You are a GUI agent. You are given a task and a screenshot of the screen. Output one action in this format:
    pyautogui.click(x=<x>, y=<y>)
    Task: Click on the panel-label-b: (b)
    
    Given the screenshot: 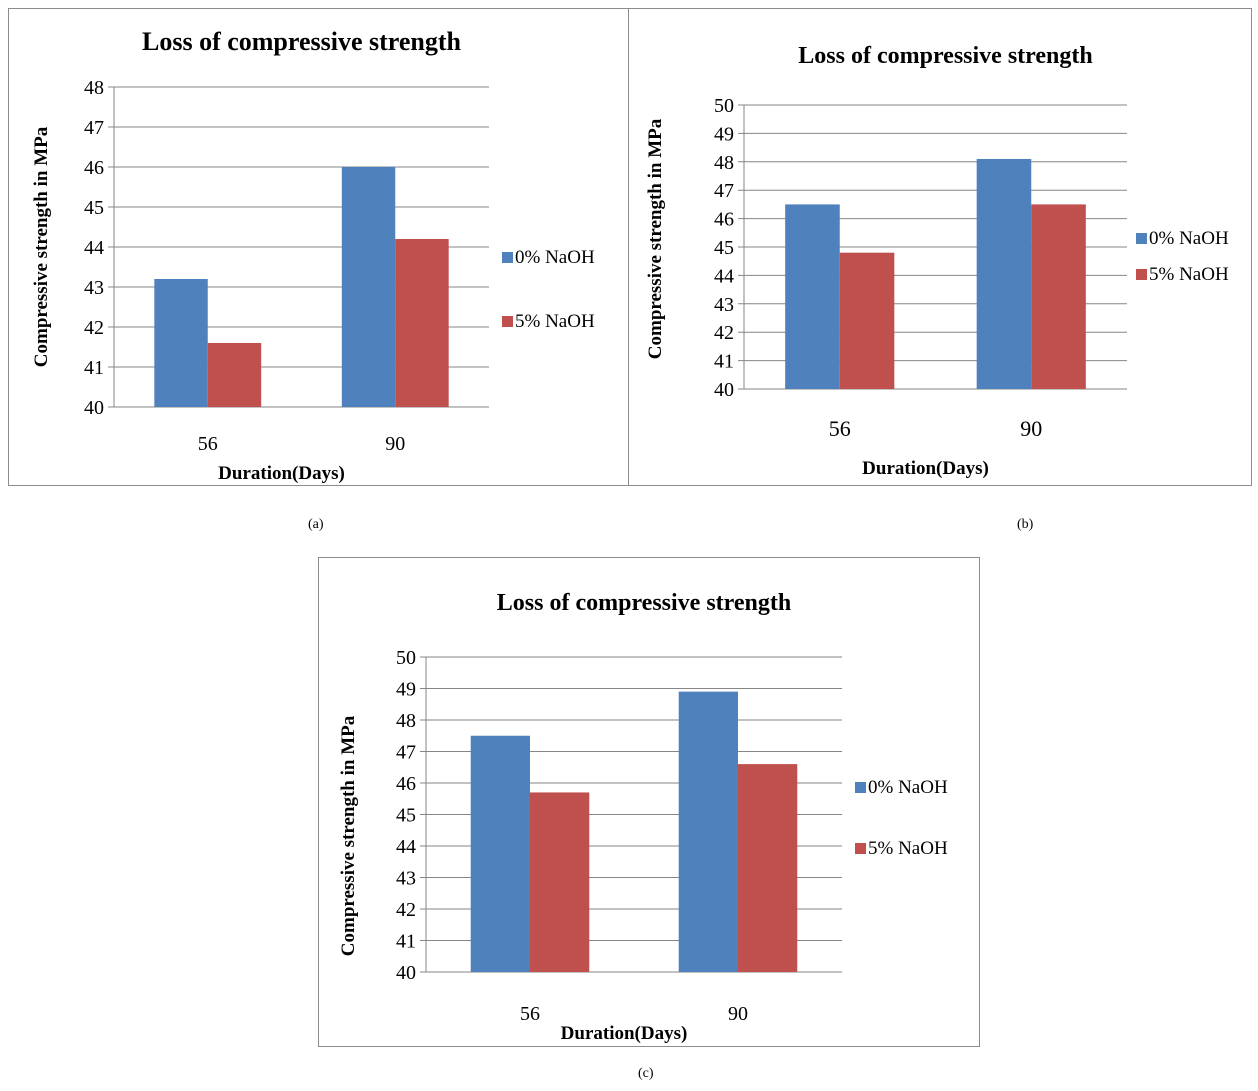 What is the action you would take?
    pyautogui.click(x=1025, y=524)
    